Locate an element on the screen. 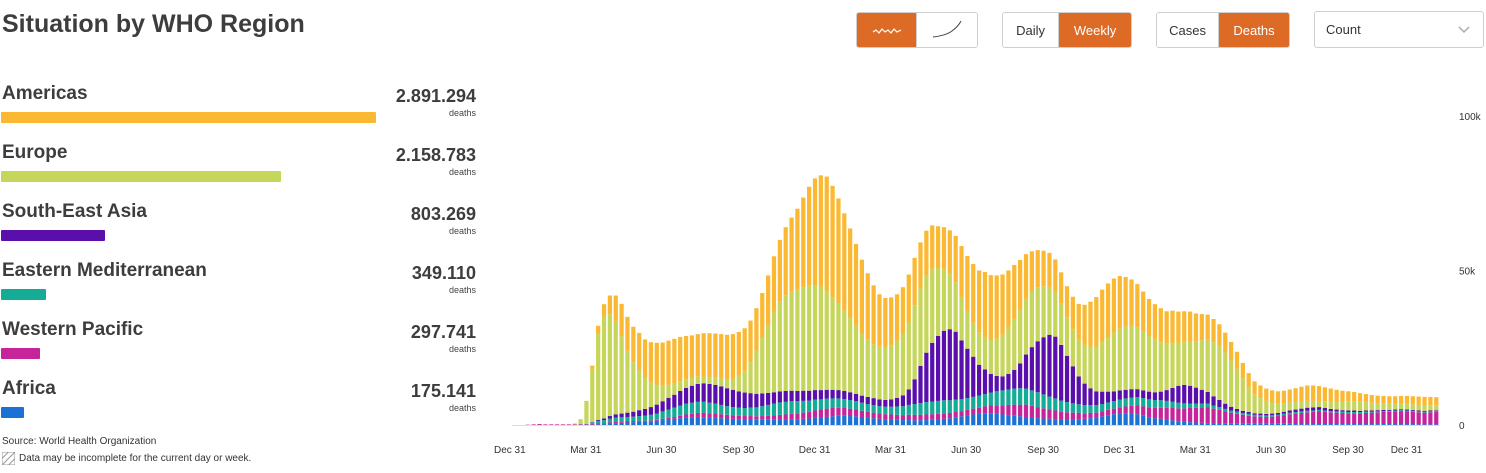 The image size is (1486, 473). region-row-eastern-mediterranean: Eastern Mediterranean 349.110 deaths is located at coordinates (240, 289).